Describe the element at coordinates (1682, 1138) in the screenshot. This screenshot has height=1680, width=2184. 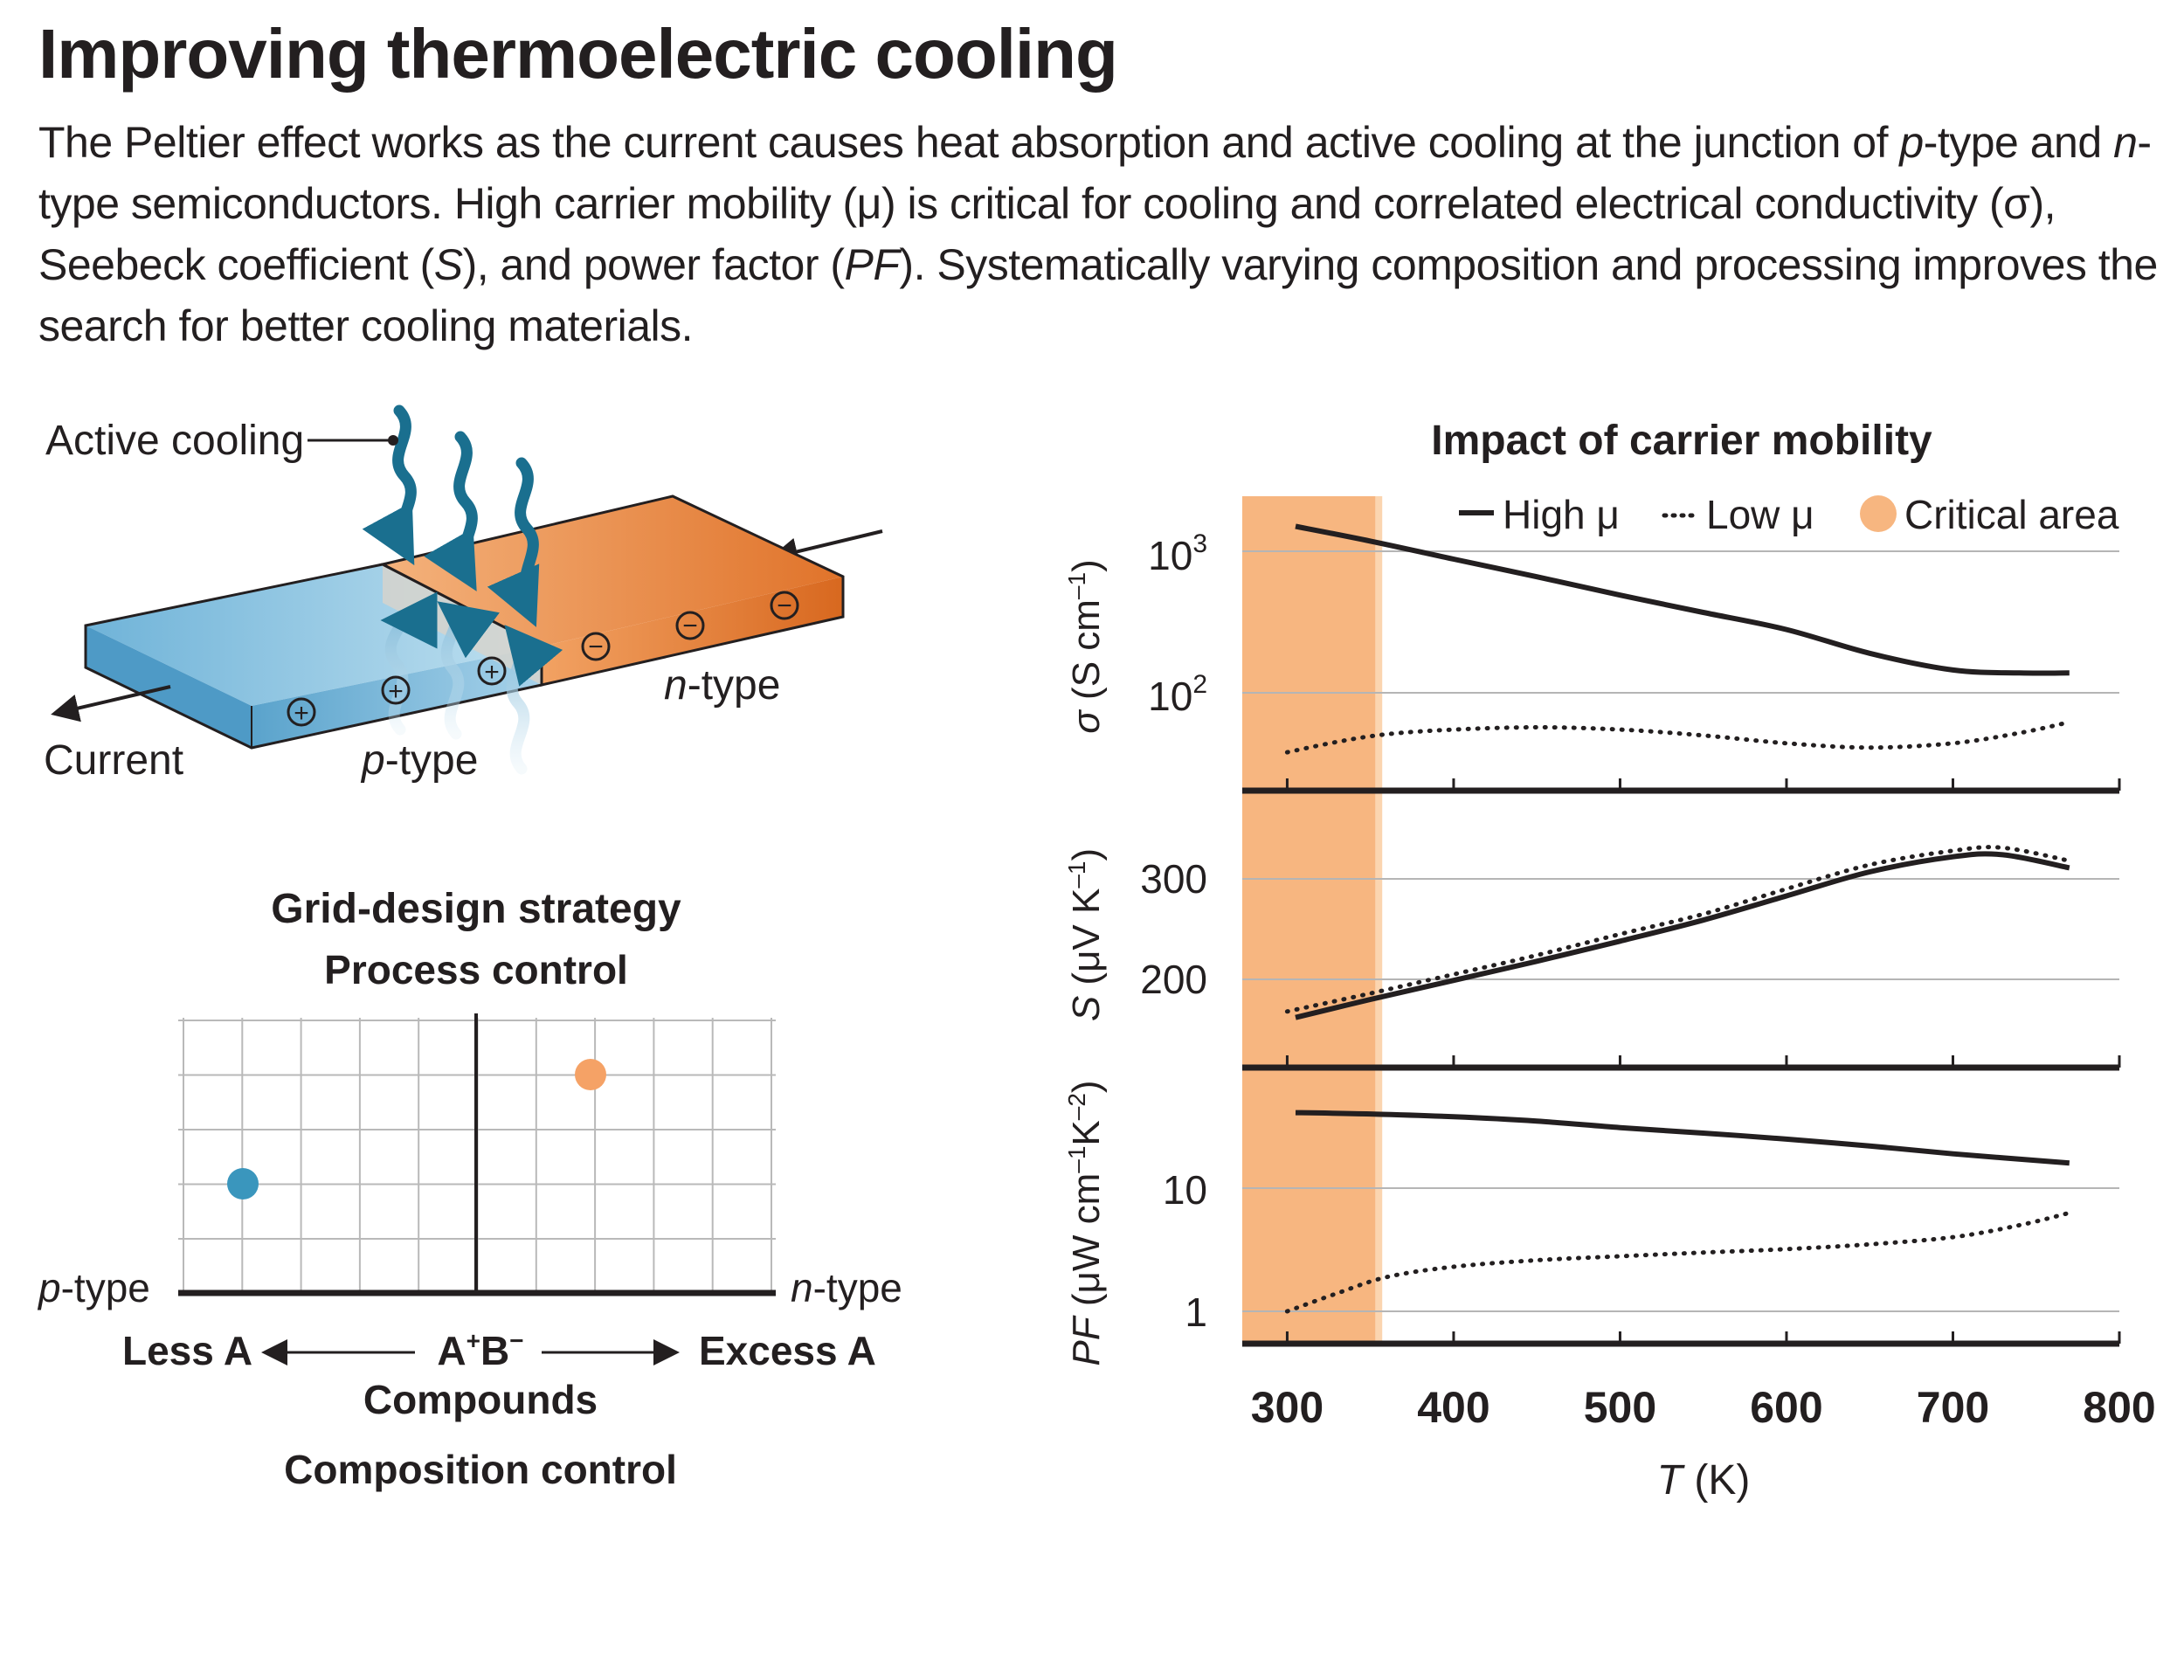
I see `power-factor-high-mu-line` at that location.